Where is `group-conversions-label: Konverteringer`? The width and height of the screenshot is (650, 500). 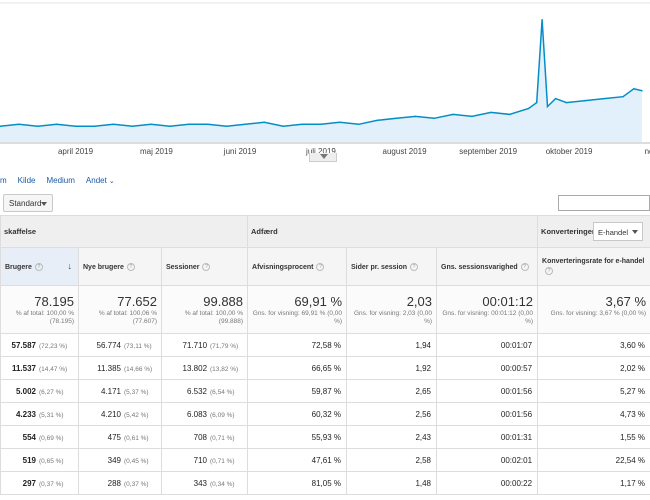 group-conversions-label: Konverteringer is located at coordinates (568, 231).